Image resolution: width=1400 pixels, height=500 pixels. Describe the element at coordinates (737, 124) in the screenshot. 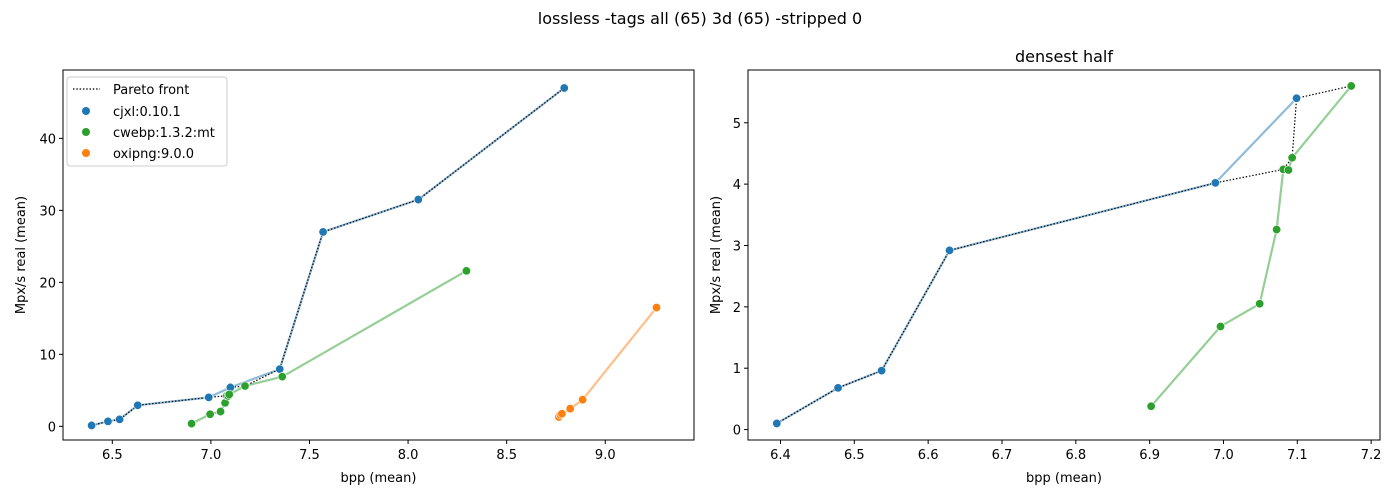

I see `right-y-tick-label-5: 5` at that location.